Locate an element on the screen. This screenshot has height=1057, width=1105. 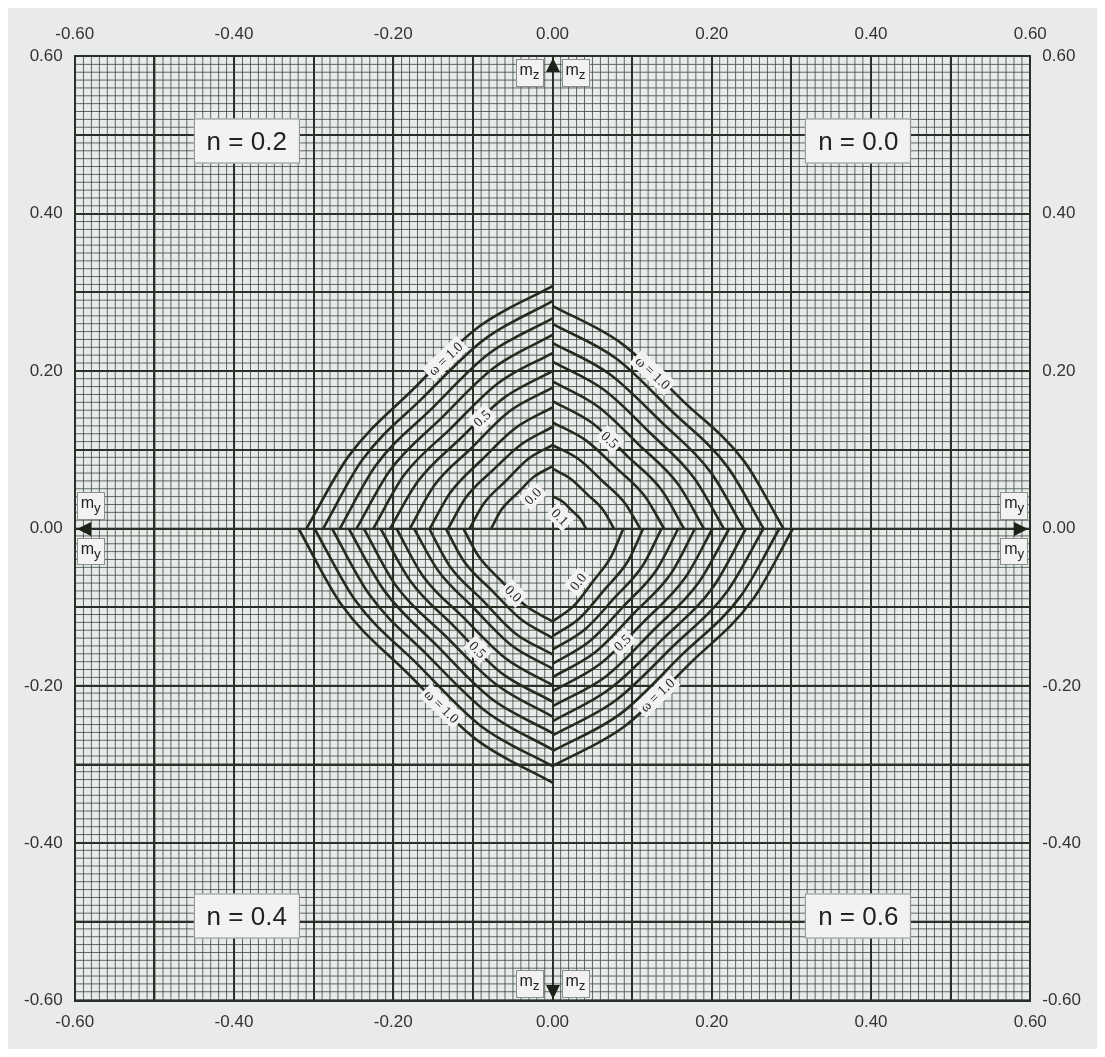
x-tick-label: 0.60 is located at coordinates (1030, 1022).